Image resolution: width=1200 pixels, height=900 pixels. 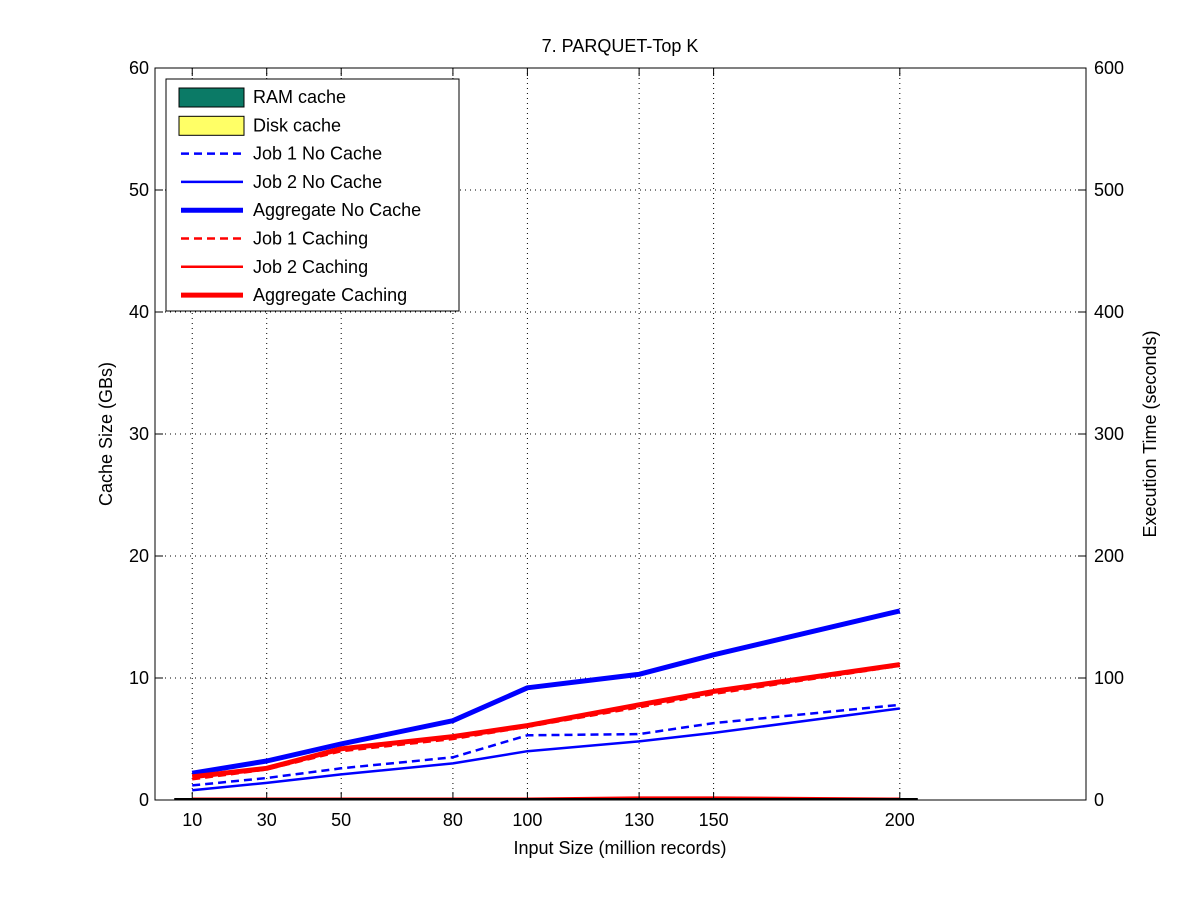 I want to click on left-tick-label: 10, so click(x=139, y=678).